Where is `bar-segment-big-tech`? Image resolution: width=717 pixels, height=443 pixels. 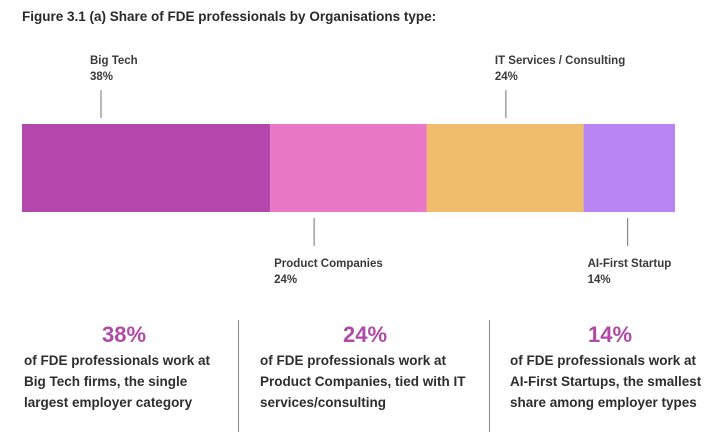
bar-segment-big-tech is located at coordinates (146, 168).